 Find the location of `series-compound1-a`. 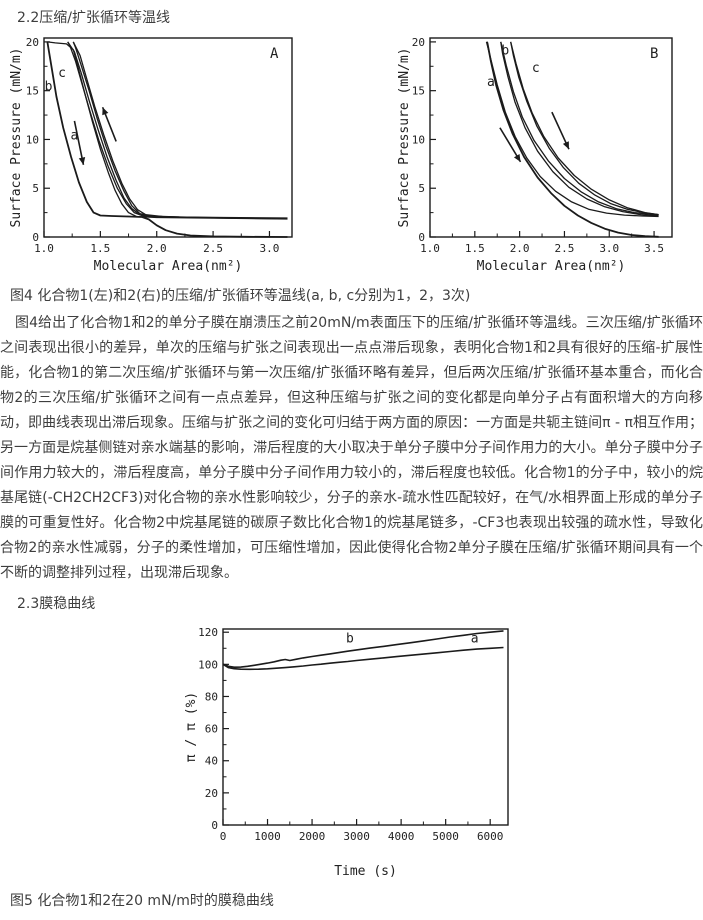

series-compound1-a is located at coordinates (363, 658).